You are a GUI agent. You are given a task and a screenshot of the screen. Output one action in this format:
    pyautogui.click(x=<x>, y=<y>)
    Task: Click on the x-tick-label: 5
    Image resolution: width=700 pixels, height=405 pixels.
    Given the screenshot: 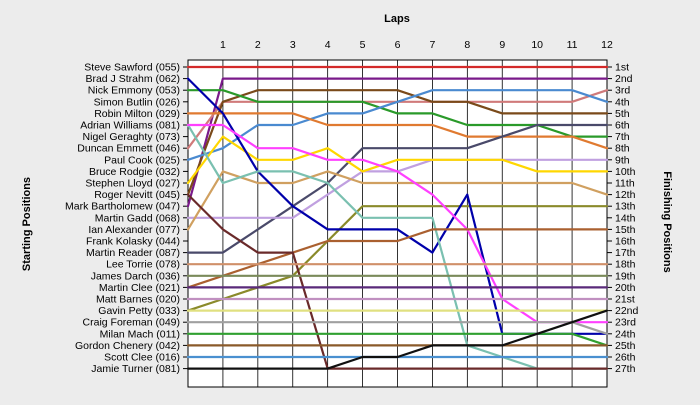 What is the action you would take?
    pyautogui.click(x=363, y=45)
    